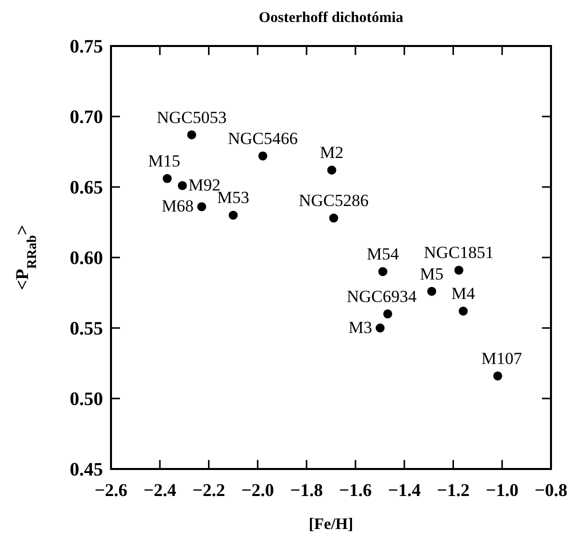 The width and height of the screenshot is (571, 537). Describe the element at coordinates (86, 259) in the screenshot. I see `y-tick-label: 0.60` at that location.